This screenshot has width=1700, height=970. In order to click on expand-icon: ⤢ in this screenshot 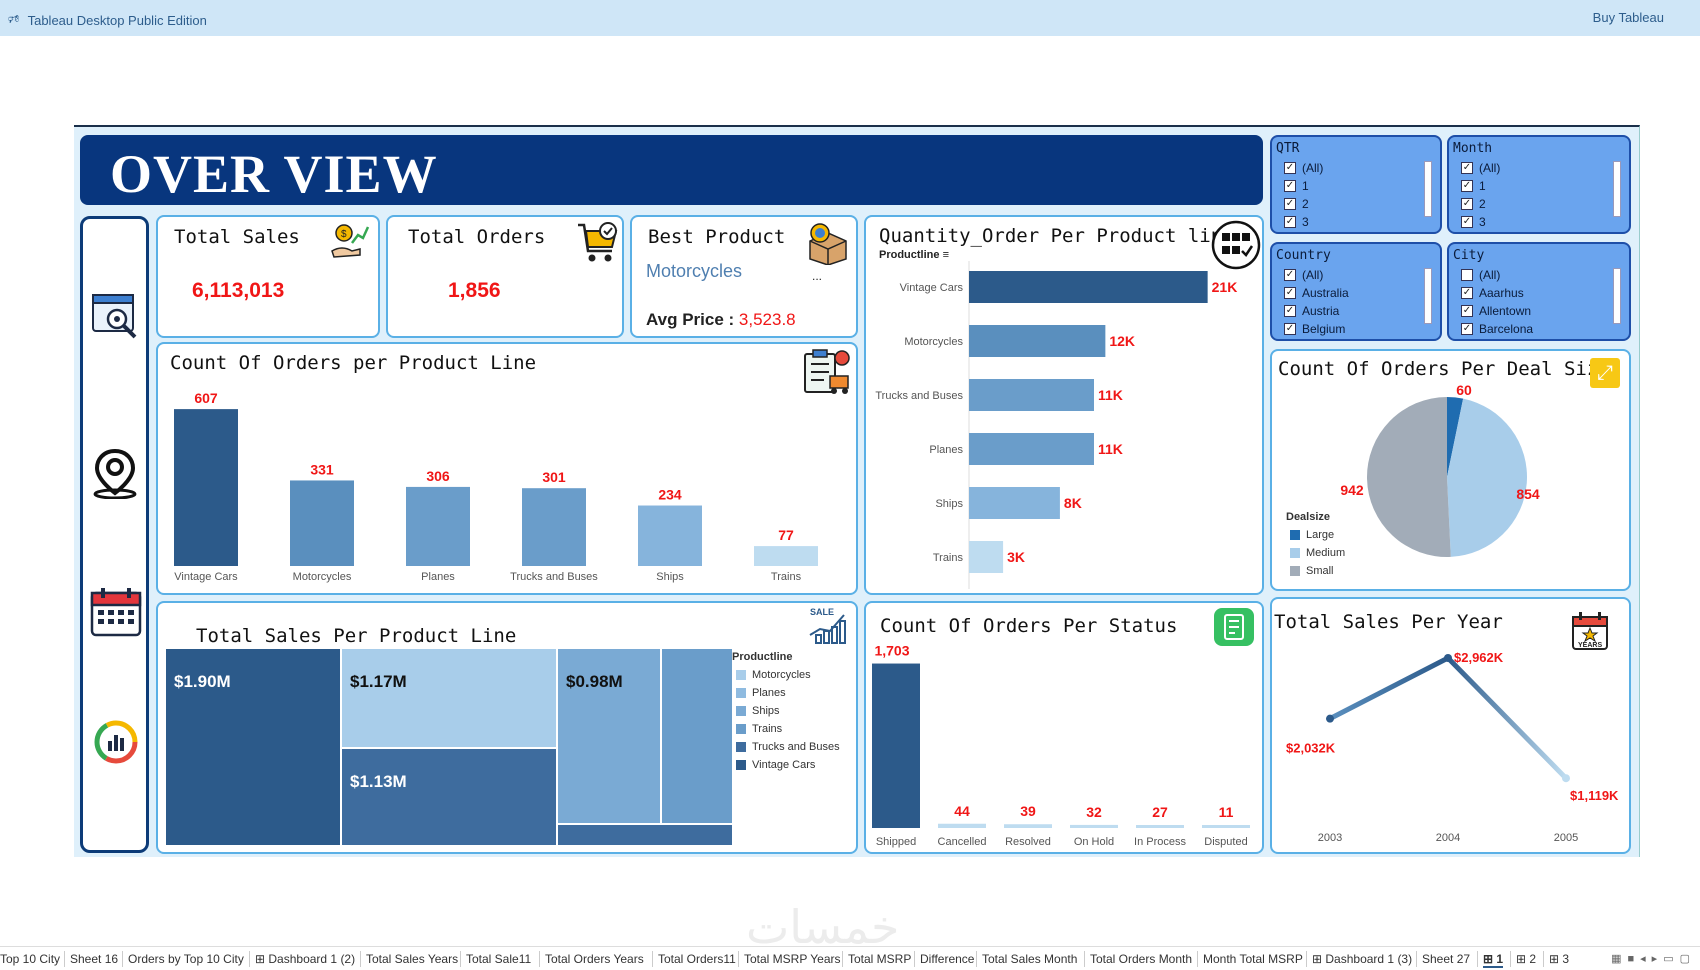, I will do `click(1605, 373)`.